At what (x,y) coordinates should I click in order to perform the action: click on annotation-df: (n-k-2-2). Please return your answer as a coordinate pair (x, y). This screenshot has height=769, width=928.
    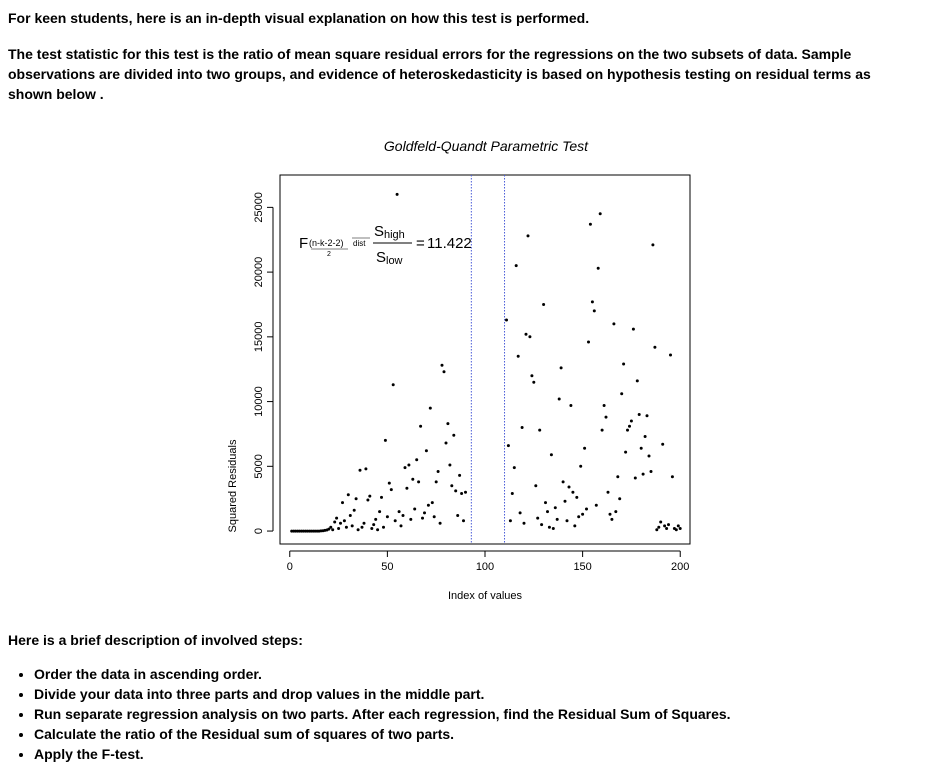
    Looking at the image, I should click on (326, 243).